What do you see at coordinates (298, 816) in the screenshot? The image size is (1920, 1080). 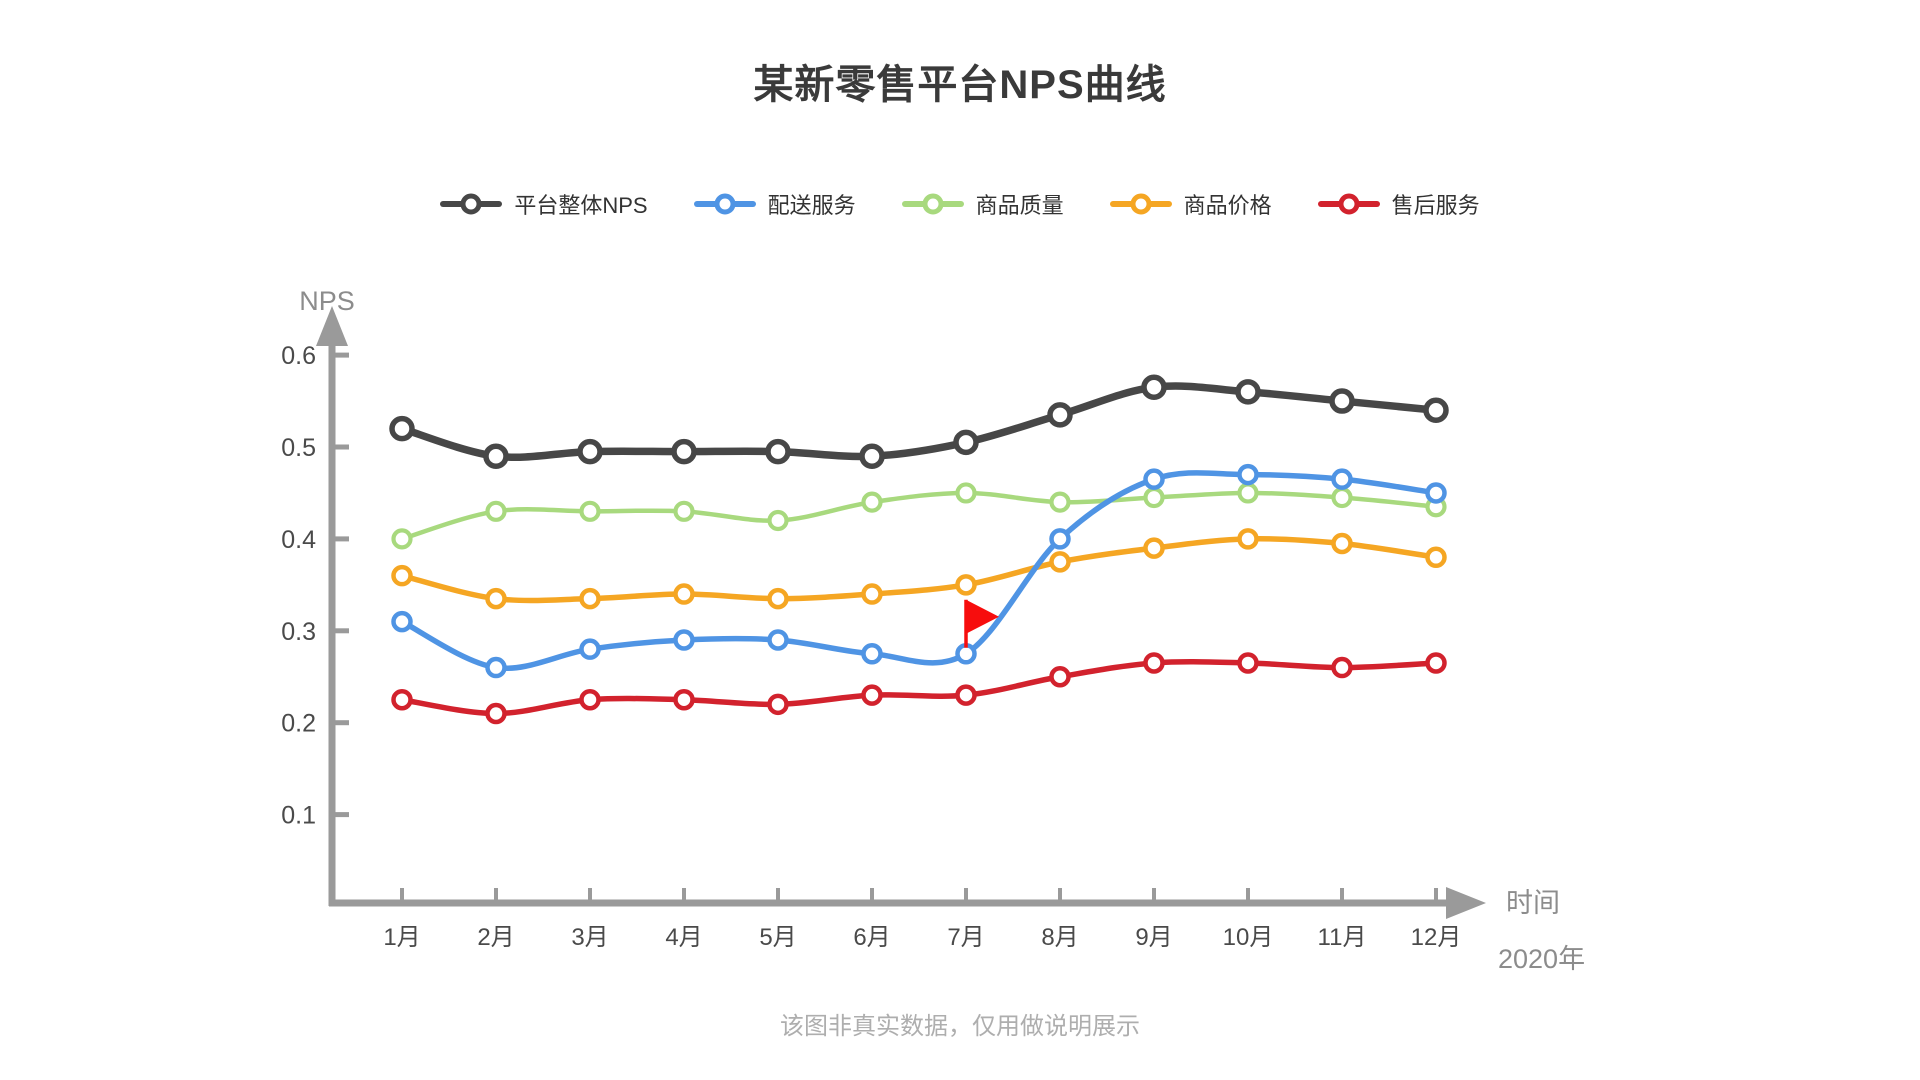 I see `y-tick-label: 0.1` at bounding box center [298, 816].